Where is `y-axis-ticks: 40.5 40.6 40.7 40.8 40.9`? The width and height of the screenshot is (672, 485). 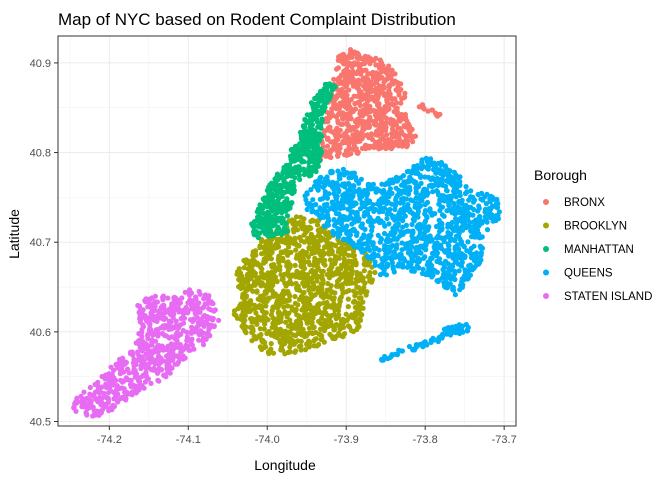
y-axis-ticks: 40.5 40.6 40.7 40.8 40.9 is located at coordinates (44, 243).